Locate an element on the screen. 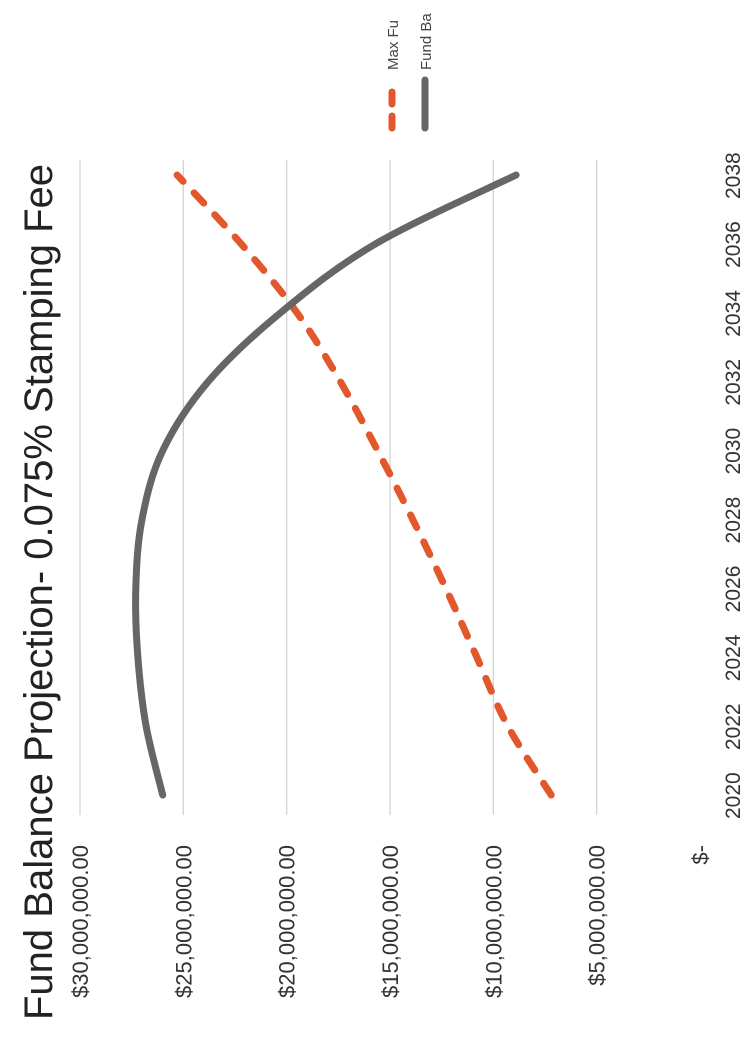 The height and width of the screenshot is (1045, 746). y-tick-label: $20,000,000.00 is located at coordinates (287, 921).